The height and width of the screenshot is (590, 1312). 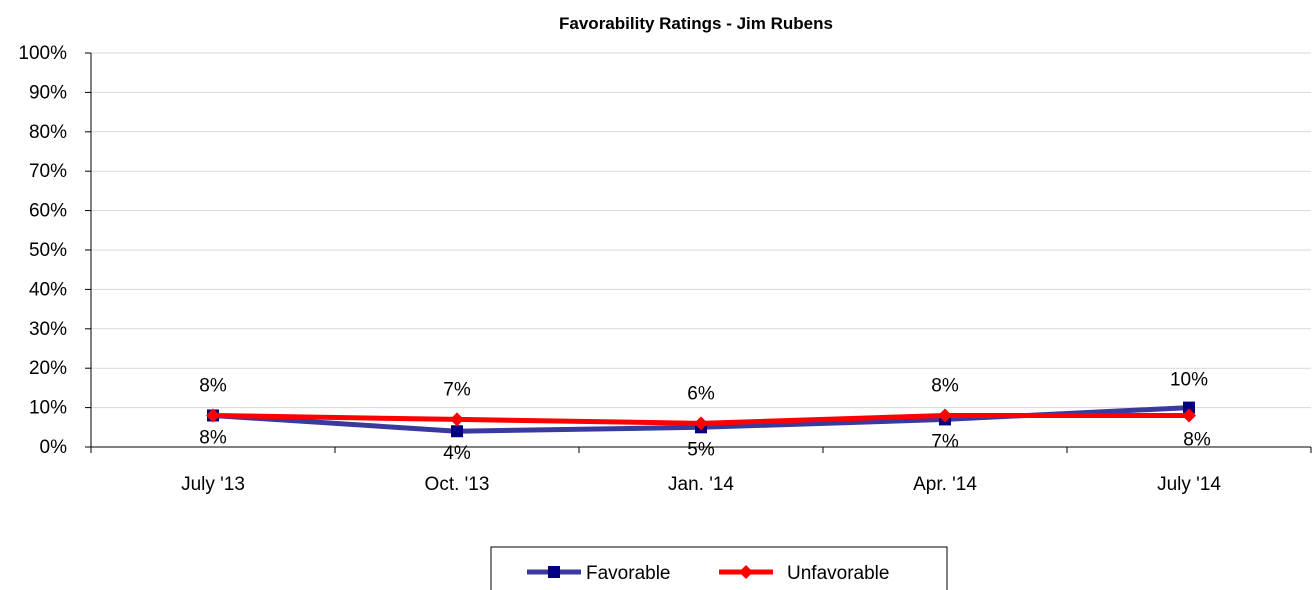 What do you see at coordinates (457, 453) in the screenshot?
I see `data-label-favorable: 4%` at bounding box center [457, 453].